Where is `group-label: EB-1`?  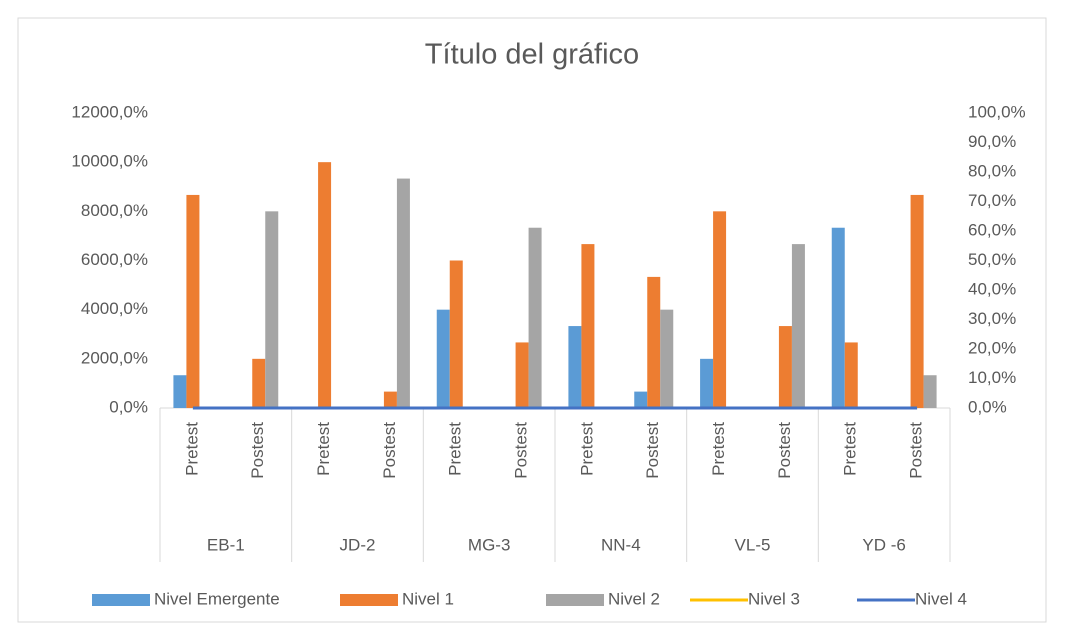
group-label: EB-1 is located at coordinates (226, 544).